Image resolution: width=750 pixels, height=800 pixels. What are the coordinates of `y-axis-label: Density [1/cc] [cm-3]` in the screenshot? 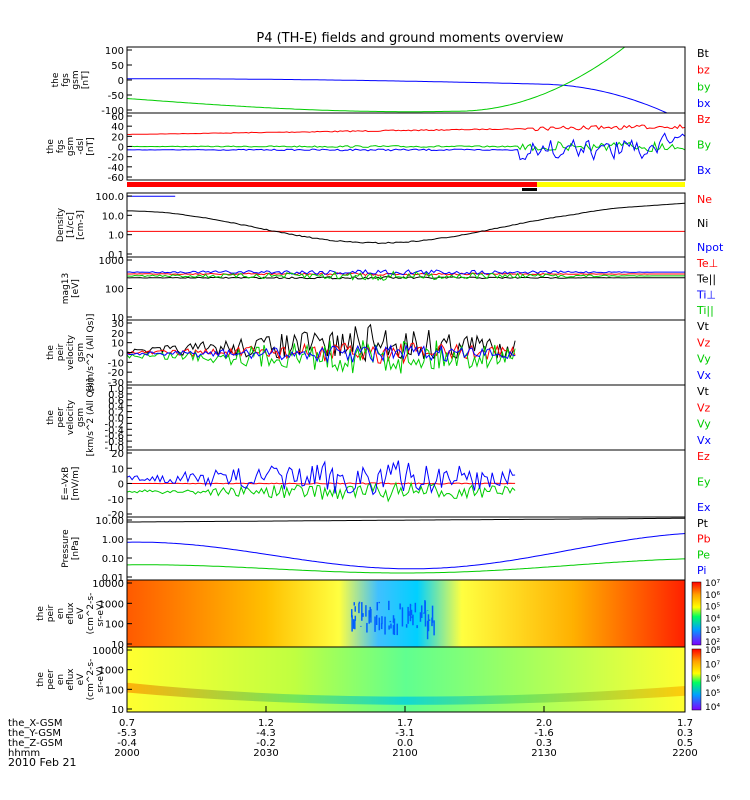 It's located at (71, 224).